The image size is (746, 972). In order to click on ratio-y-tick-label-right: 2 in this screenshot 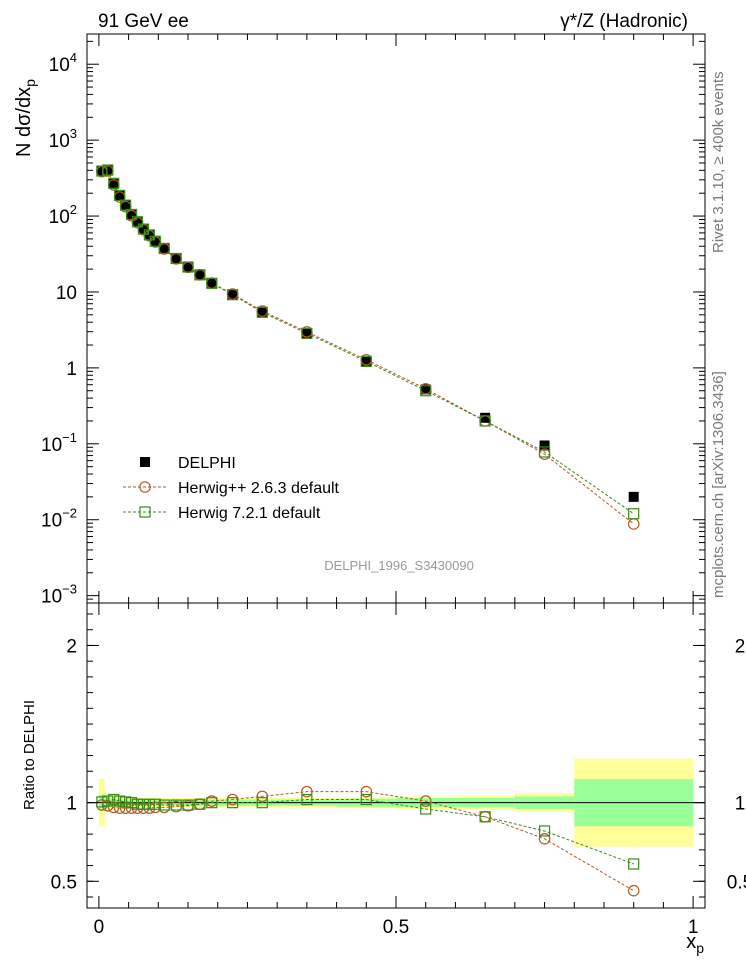, I will do `click(740, 646)`.